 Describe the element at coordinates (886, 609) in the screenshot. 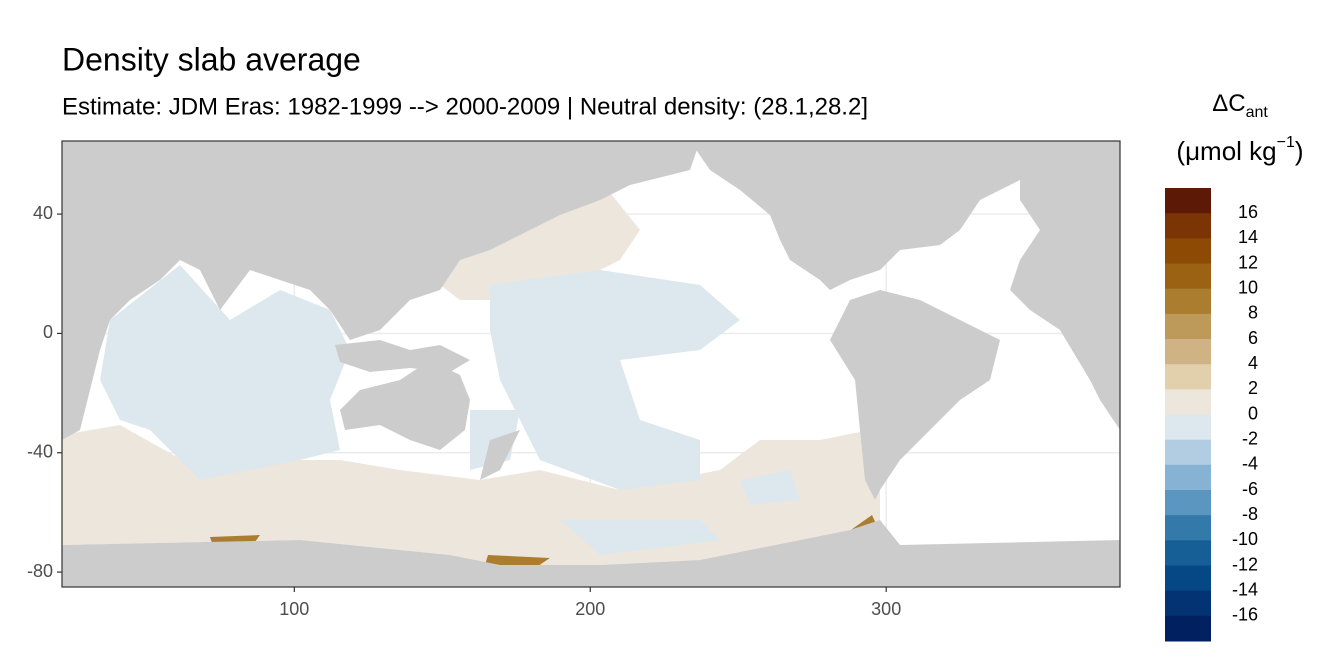

I see `x-tick-label: 300` at that location.